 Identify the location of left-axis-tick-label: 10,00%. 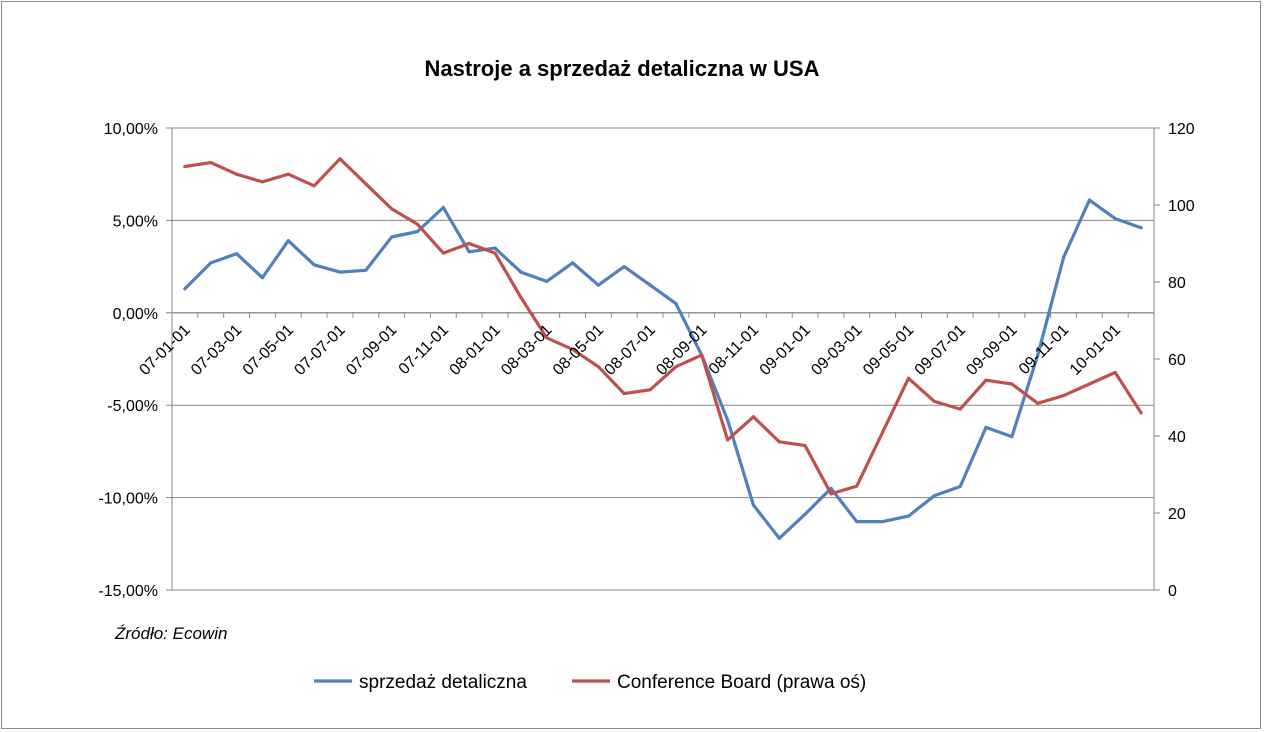
(131, 129).